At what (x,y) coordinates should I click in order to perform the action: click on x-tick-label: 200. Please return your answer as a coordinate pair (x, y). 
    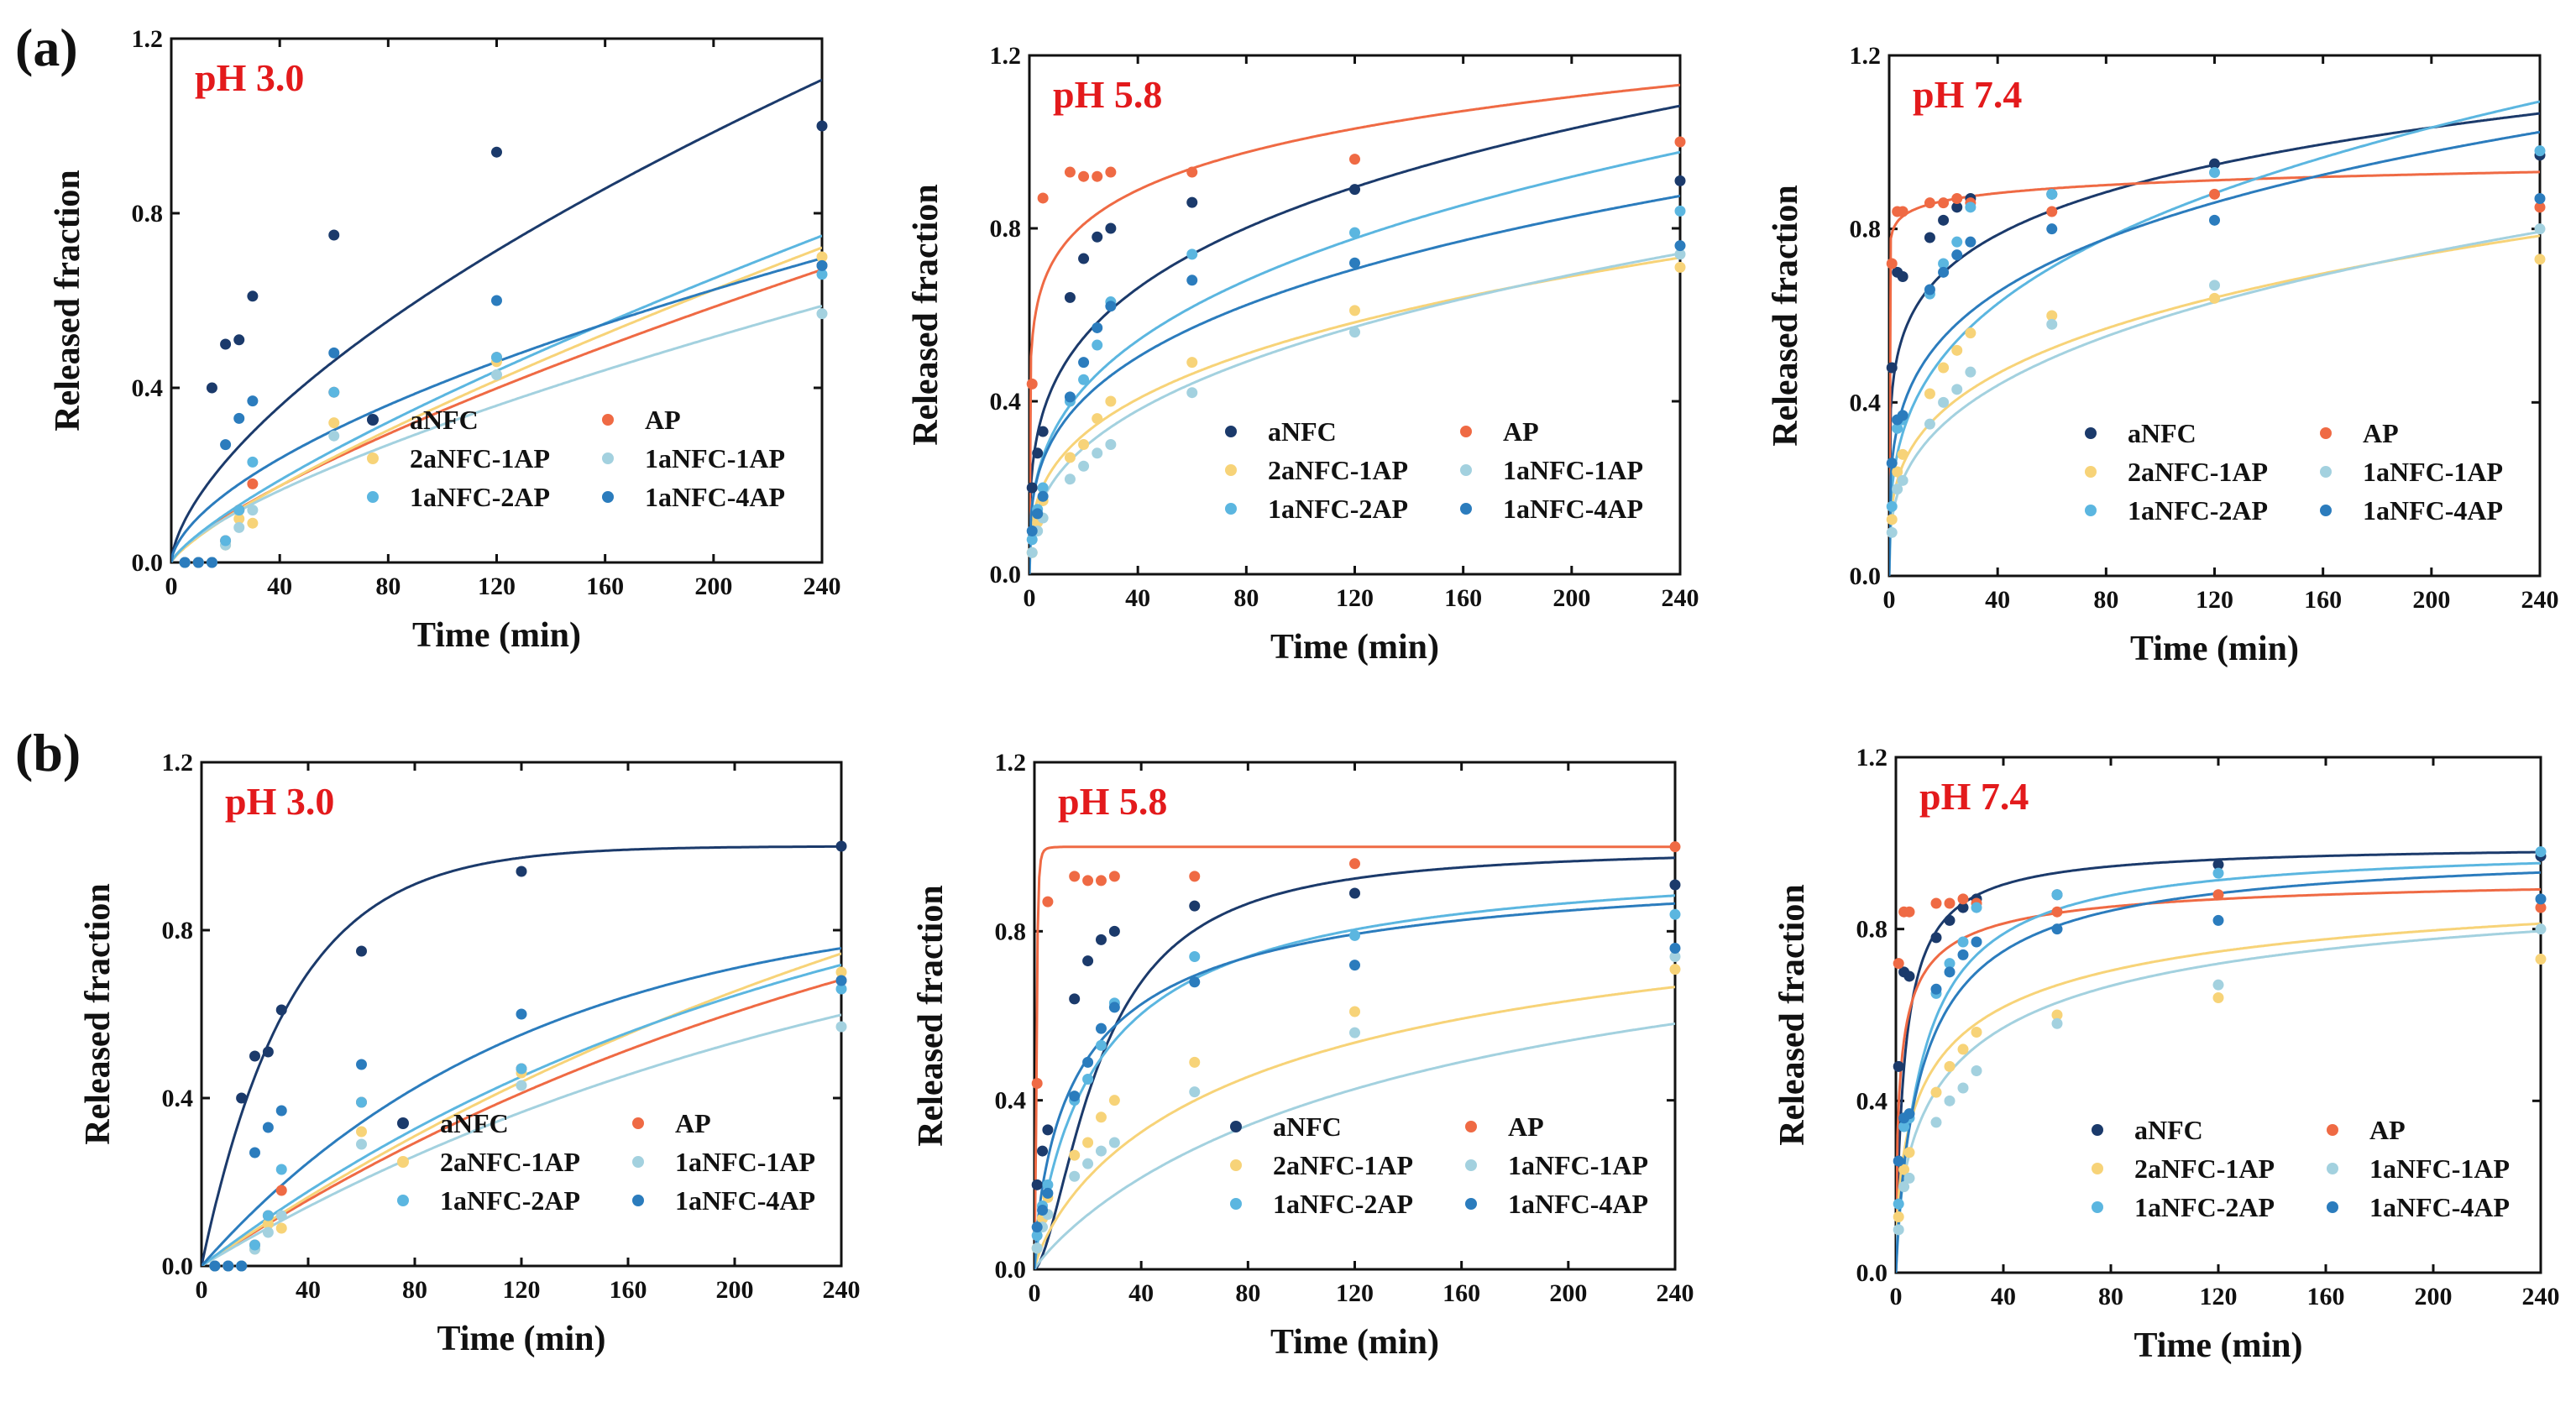
    Looking at the image, I should click on (735, 1290).